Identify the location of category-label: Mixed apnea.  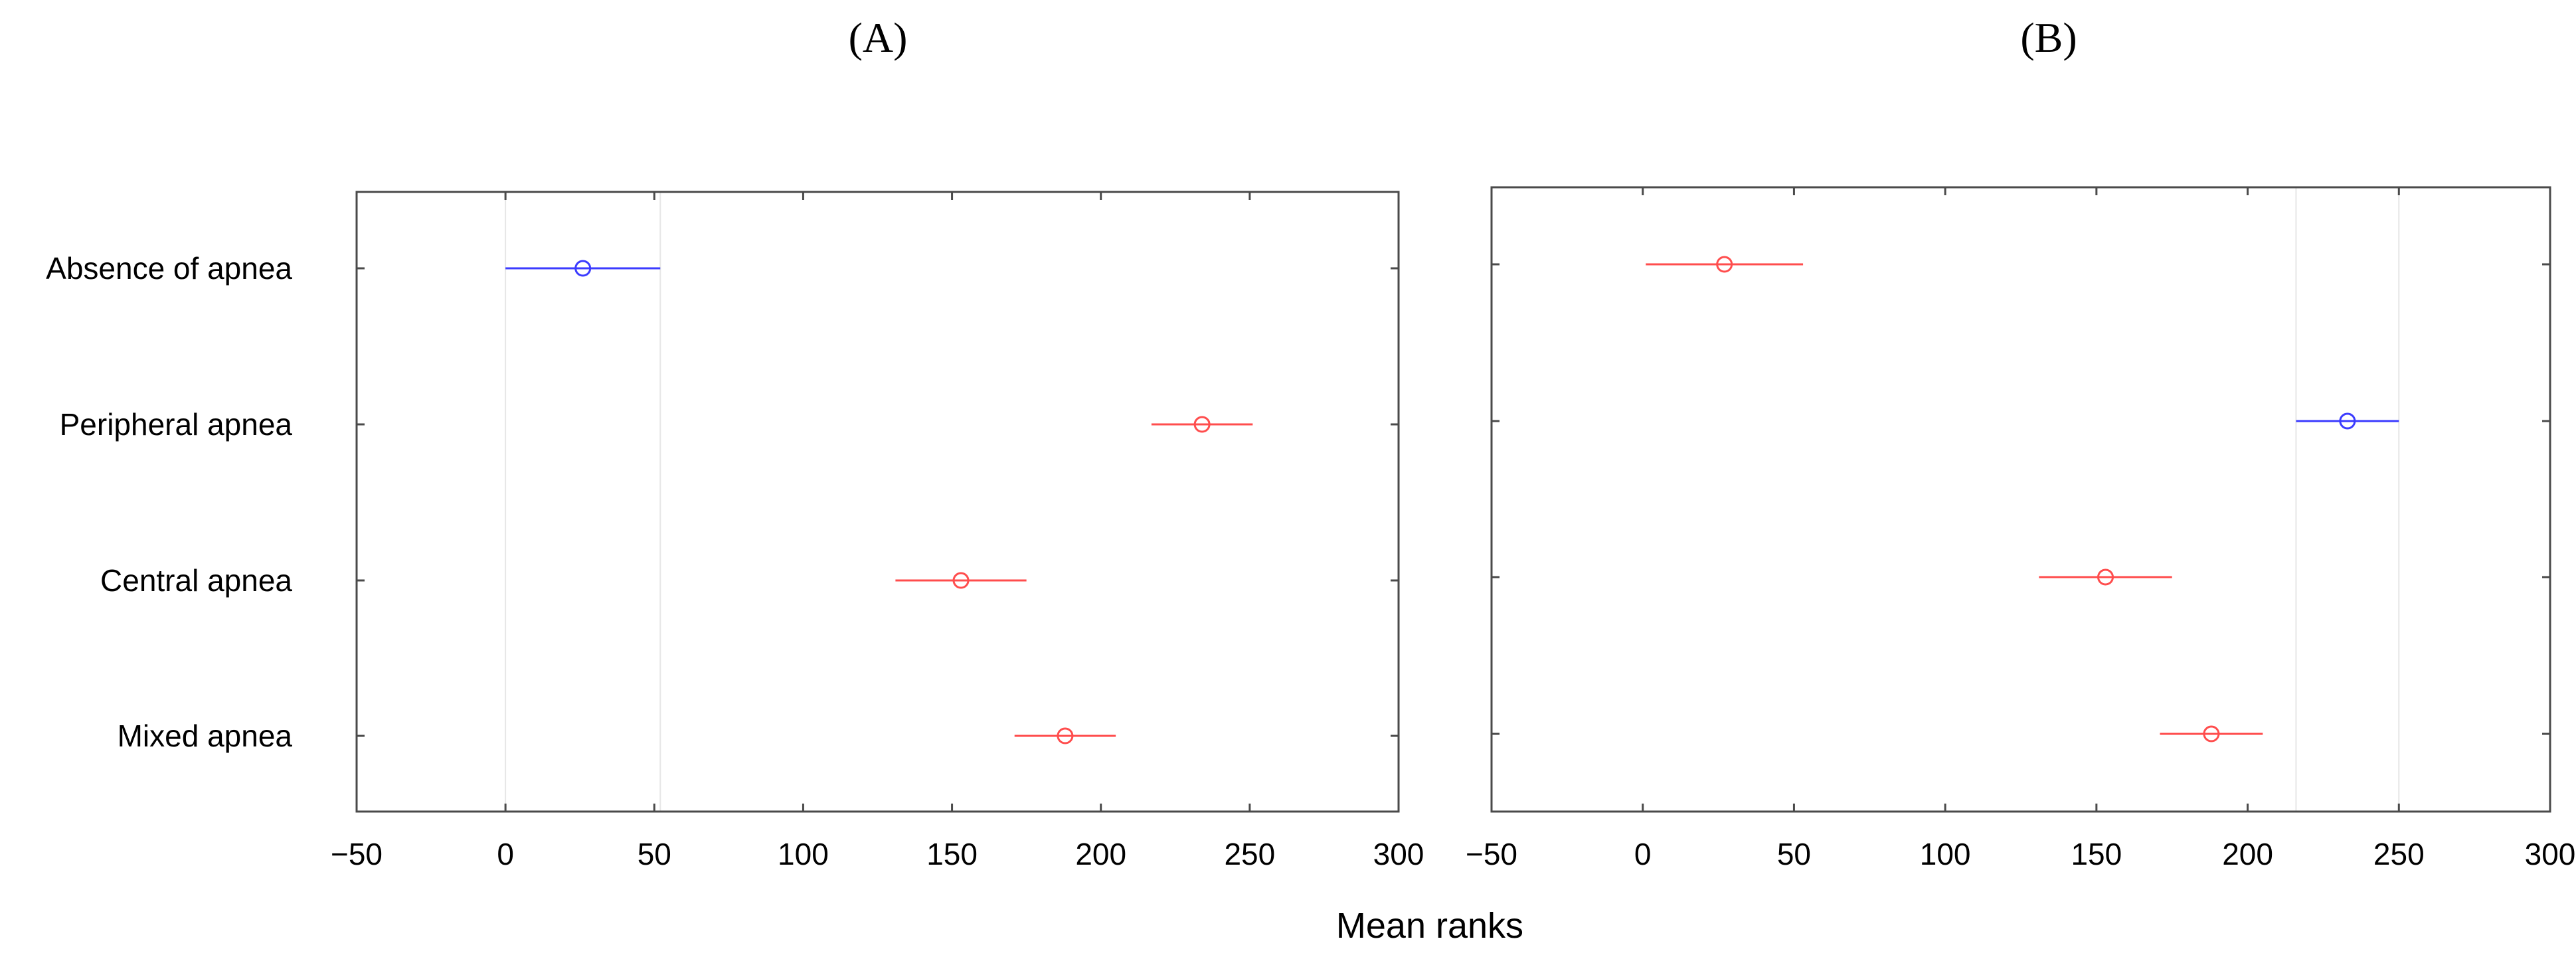
(205, 736).